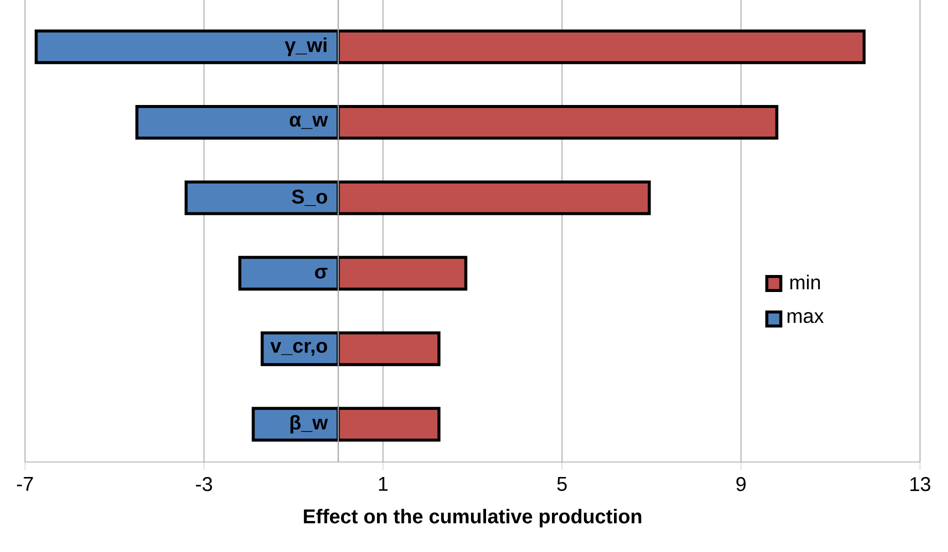 The image size is (948, 552). Describe the element at coordinates (562, 484) in the screenshot. I see `x-tick-label: 5` at that location.